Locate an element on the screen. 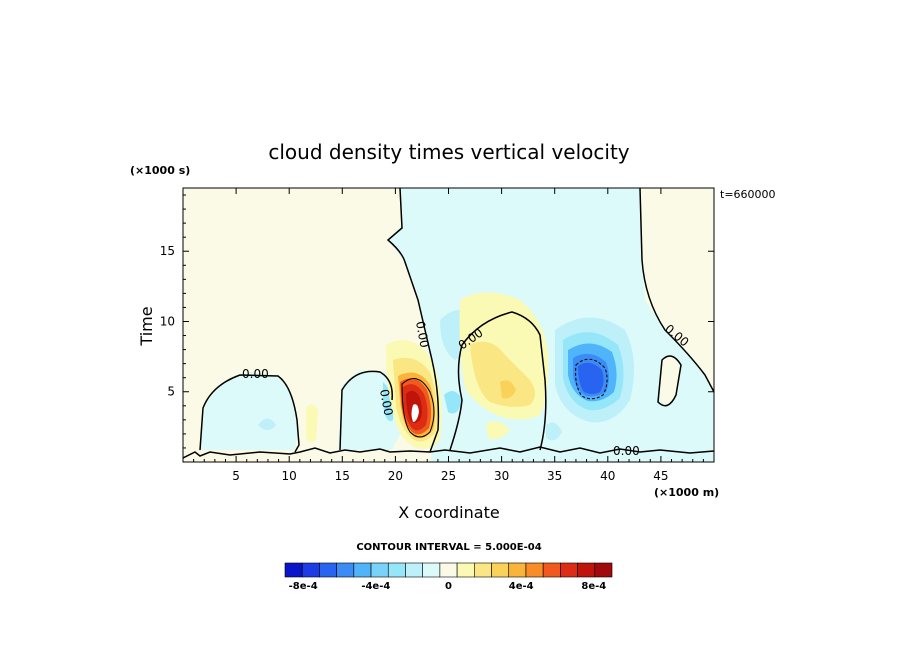  time-corner-label: t=660000 is located at coordinates (748, 194).